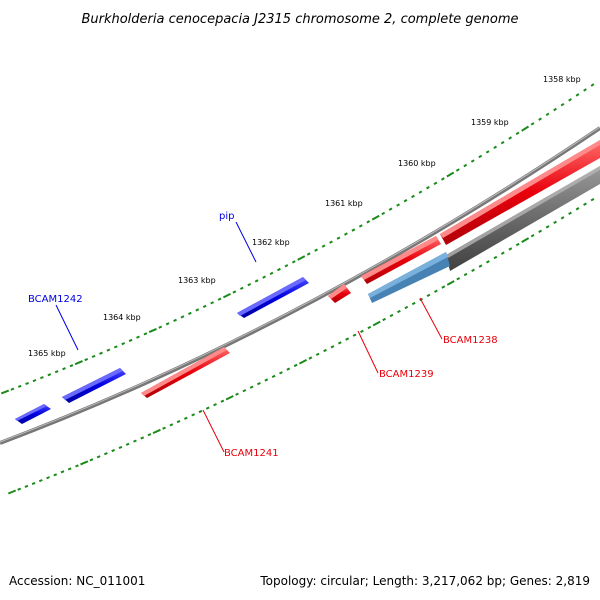  Describe the element at coordinates (417, 163) in the screenshot. I see `ruler-label: 1360 kbp` at that location.